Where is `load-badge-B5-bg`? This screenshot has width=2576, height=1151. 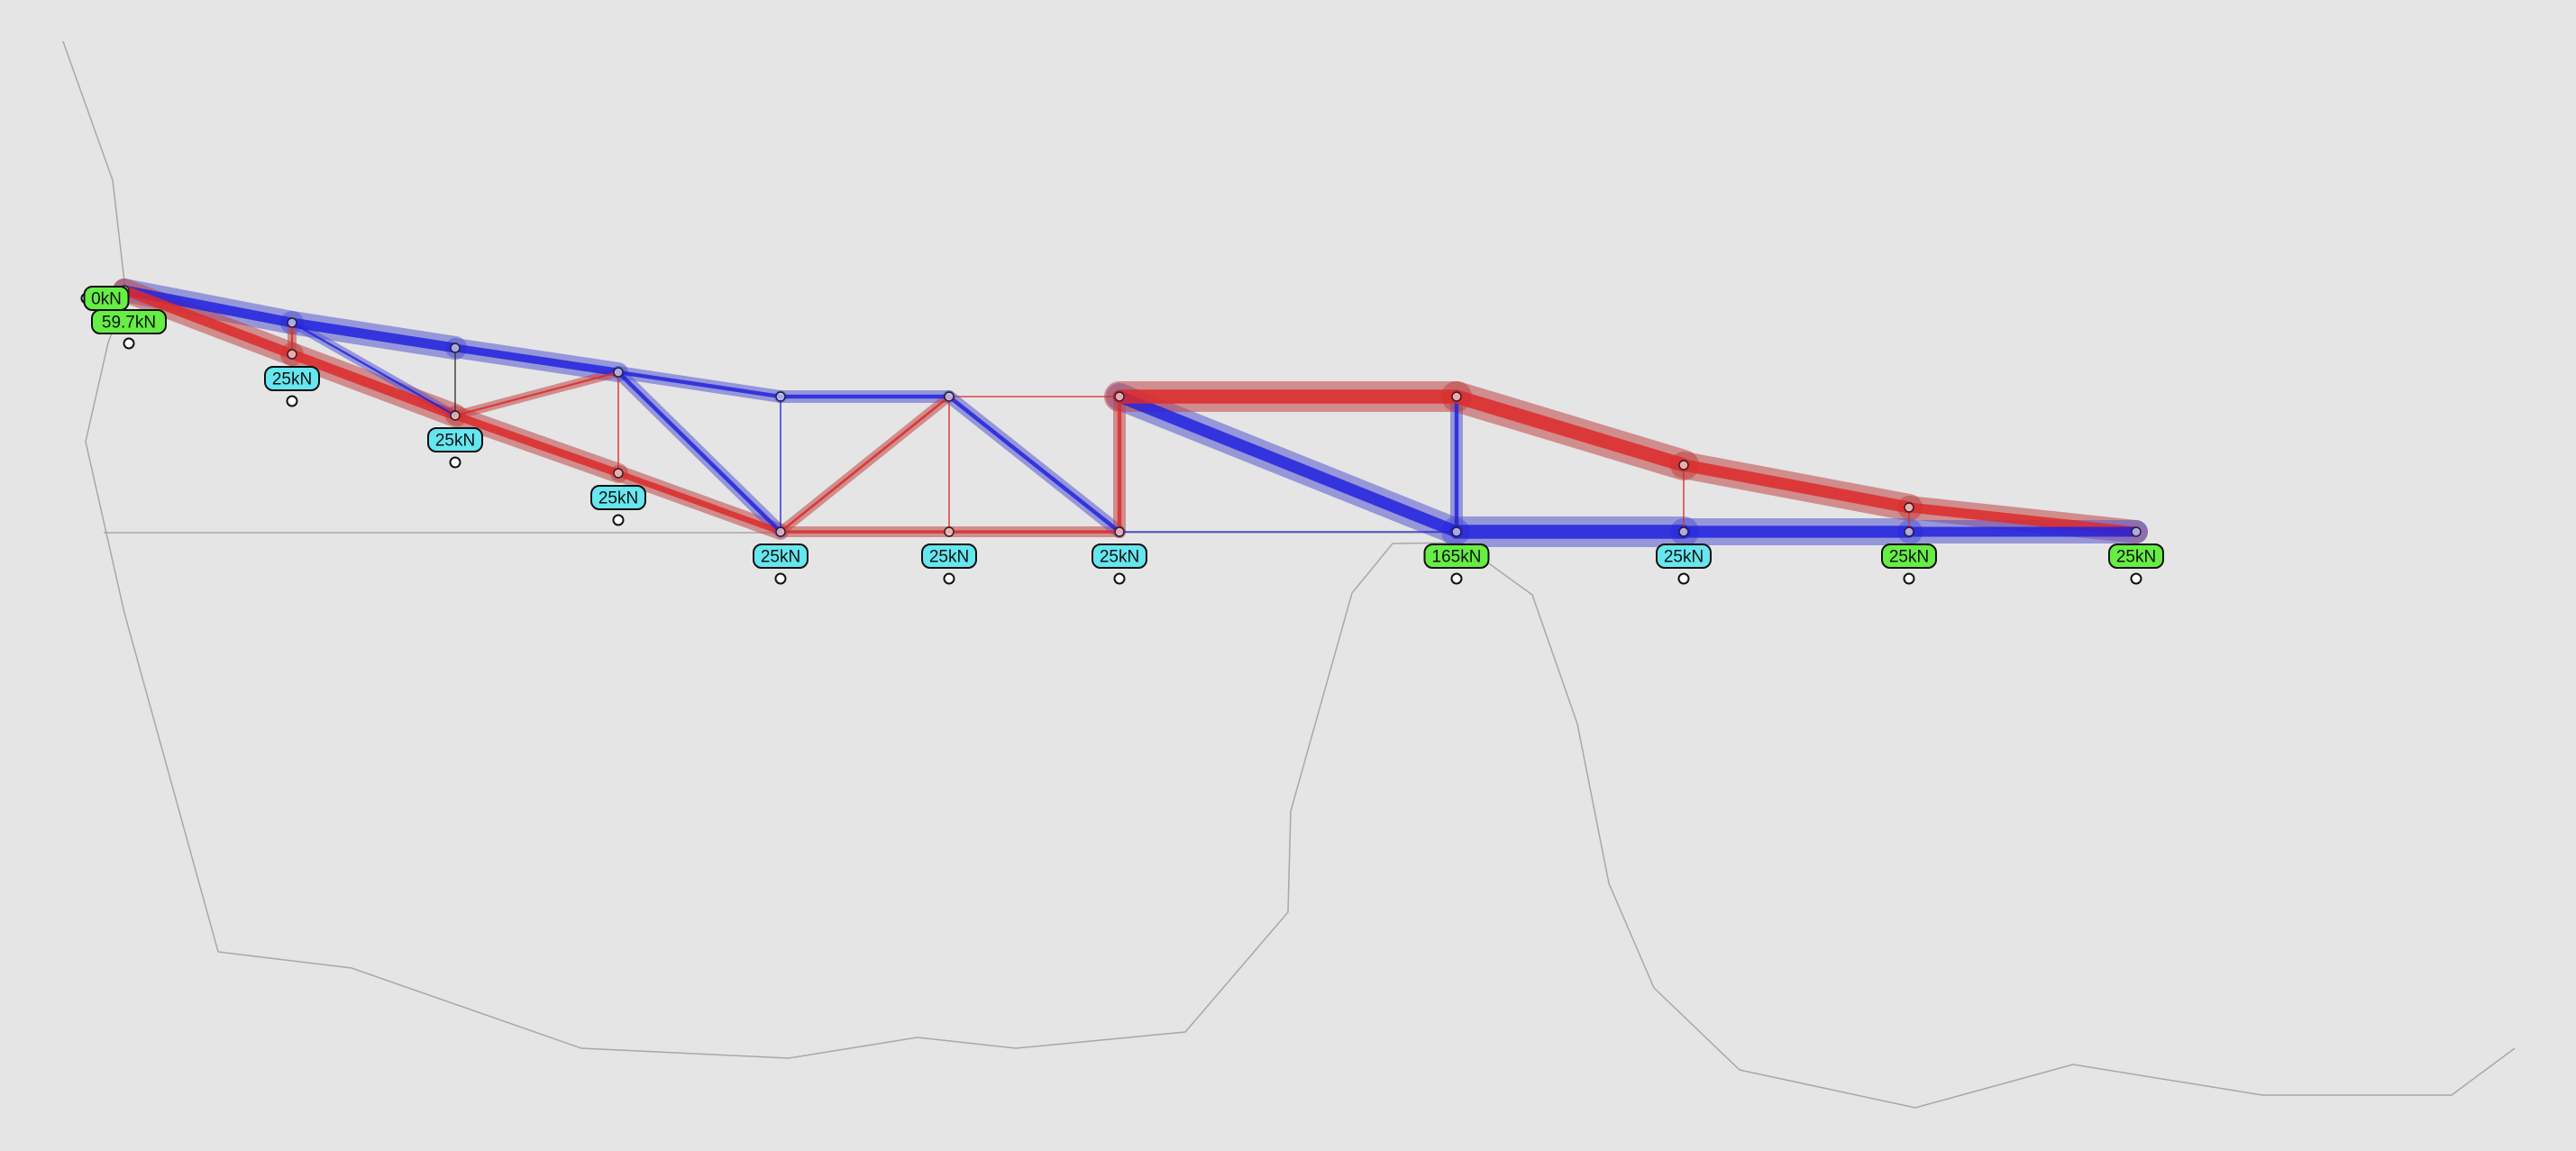 load-badge-B5-bg is located at coordinates (949, 557).